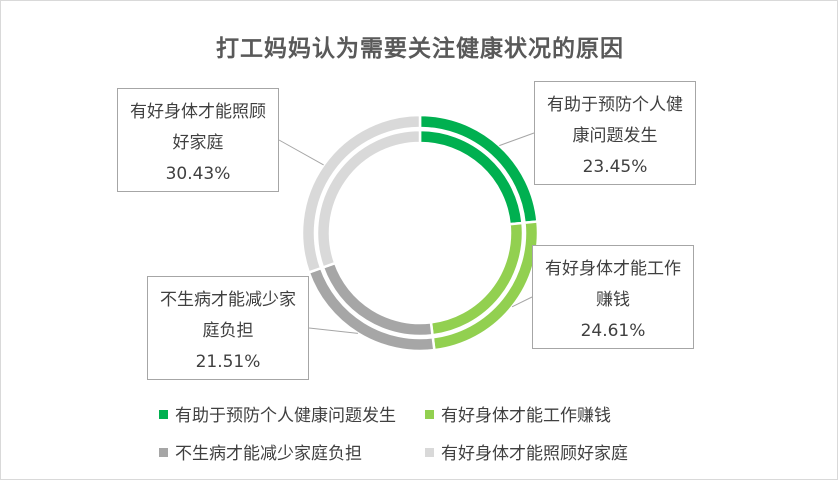  I want to click on callout-slice-3-line-2: 庭负担, so click(228, 331).